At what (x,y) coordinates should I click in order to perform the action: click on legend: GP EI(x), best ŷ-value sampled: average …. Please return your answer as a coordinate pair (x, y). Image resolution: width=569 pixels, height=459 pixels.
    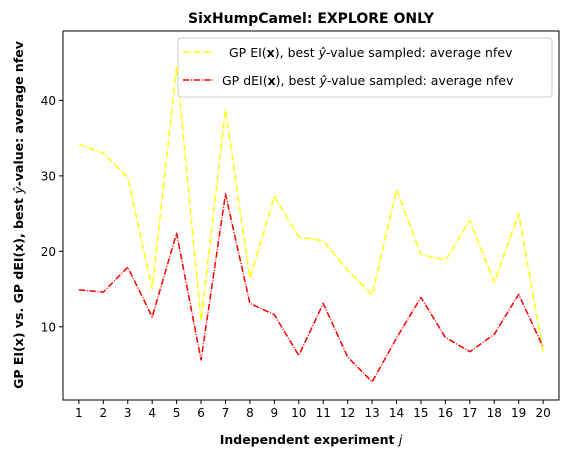
    Looking at the image, I should click on (365, 67).